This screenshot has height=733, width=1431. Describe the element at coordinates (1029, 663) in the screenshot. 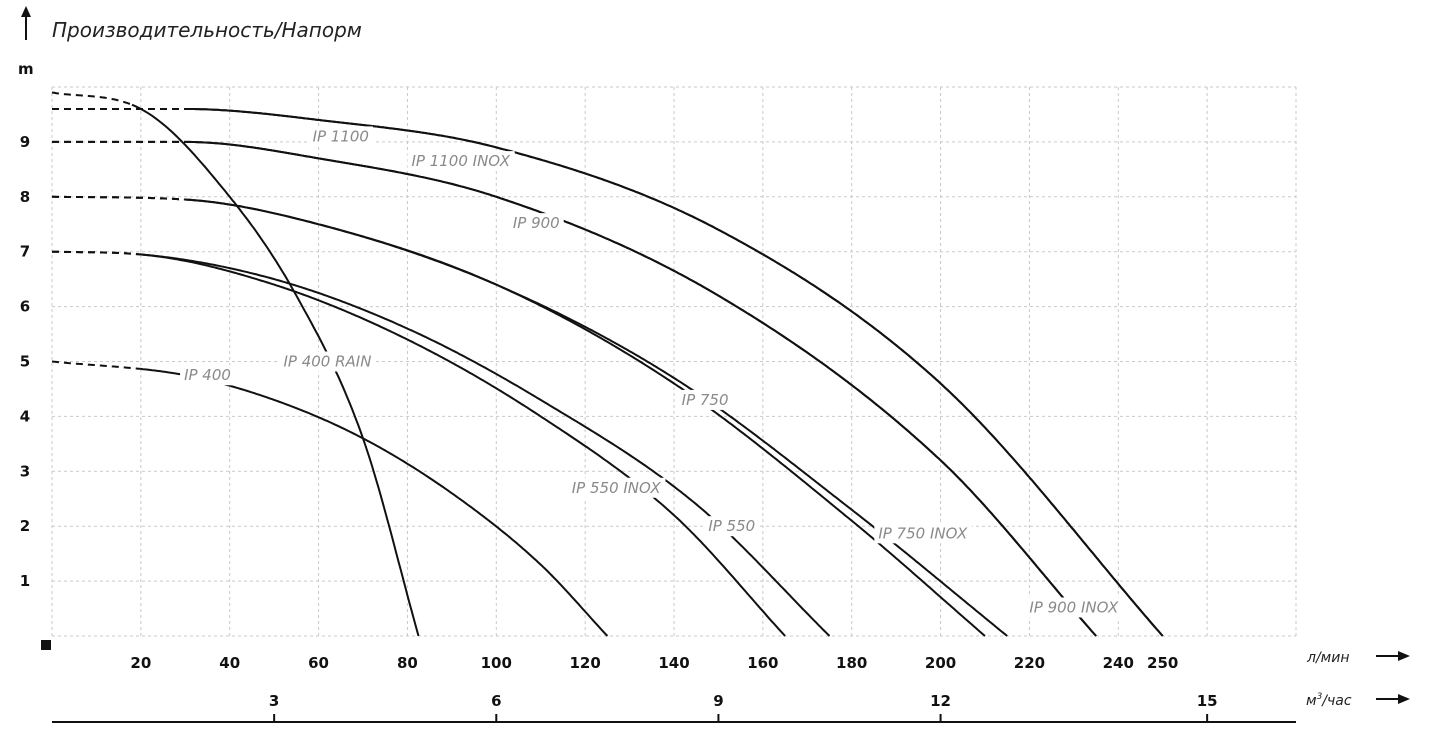

I see `x-tick-label-220: 220` at that location.